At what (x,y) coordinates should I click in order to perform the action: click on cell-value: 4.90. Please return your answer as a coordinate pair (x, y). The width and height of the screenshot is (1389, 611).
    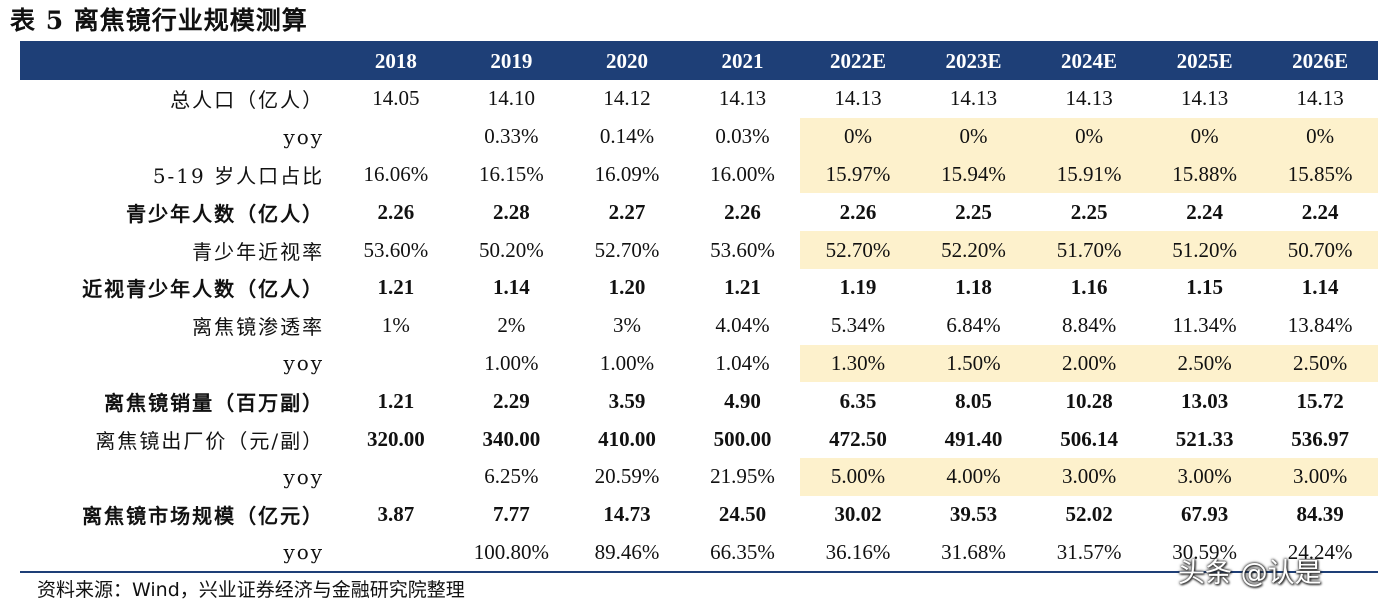
    Looking at the image, I should click on (742, 400).